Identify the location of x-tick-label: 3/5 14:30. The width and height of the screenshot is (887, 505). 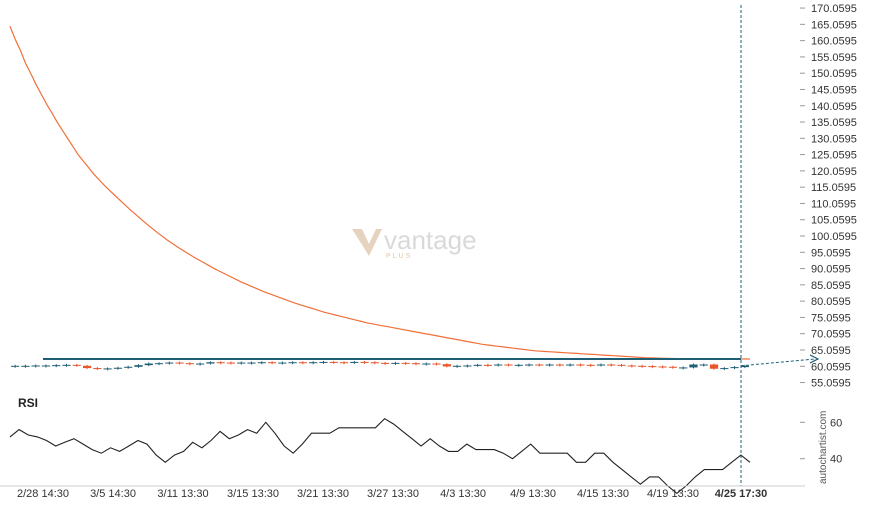
(113, 494).